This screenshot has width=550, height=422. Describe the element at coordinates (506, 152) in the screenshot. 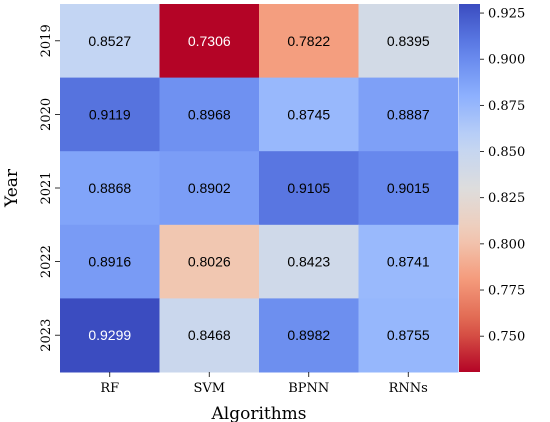

I see `colorbar-tick-label-0.850: 0.850` at that location.